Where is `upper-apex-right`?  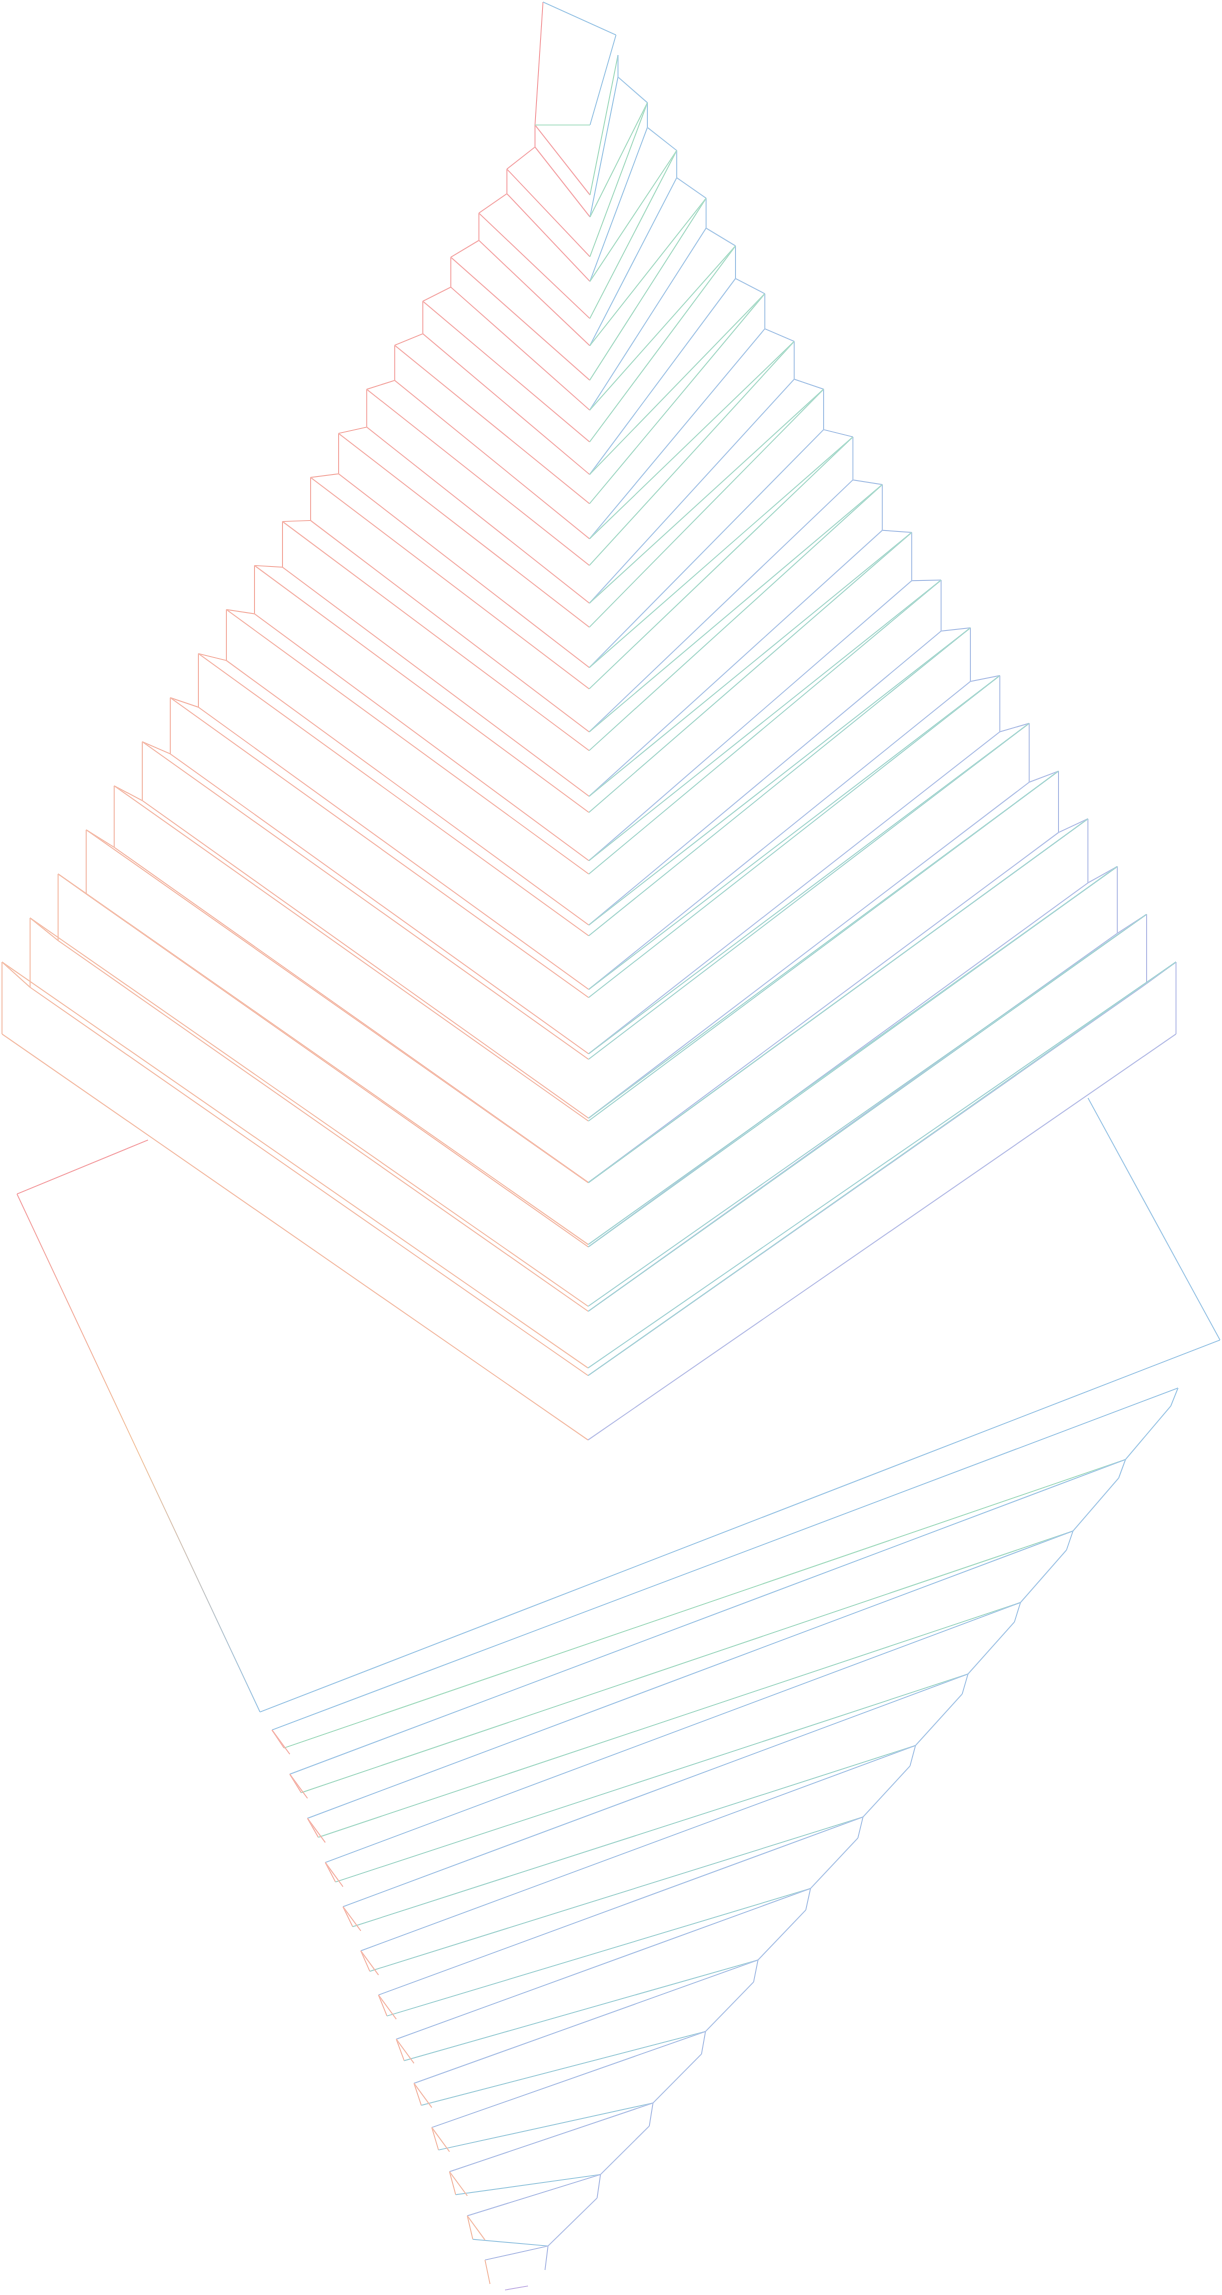
upper-apex-right is located at coordinates (579, 18).